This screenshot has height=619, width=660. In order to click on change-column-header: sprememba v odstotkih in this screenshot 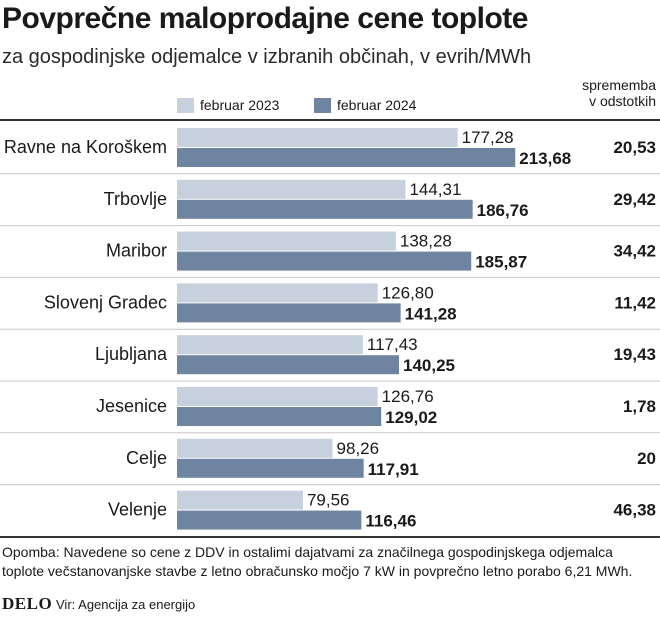, I will do `click(596, 93)`.